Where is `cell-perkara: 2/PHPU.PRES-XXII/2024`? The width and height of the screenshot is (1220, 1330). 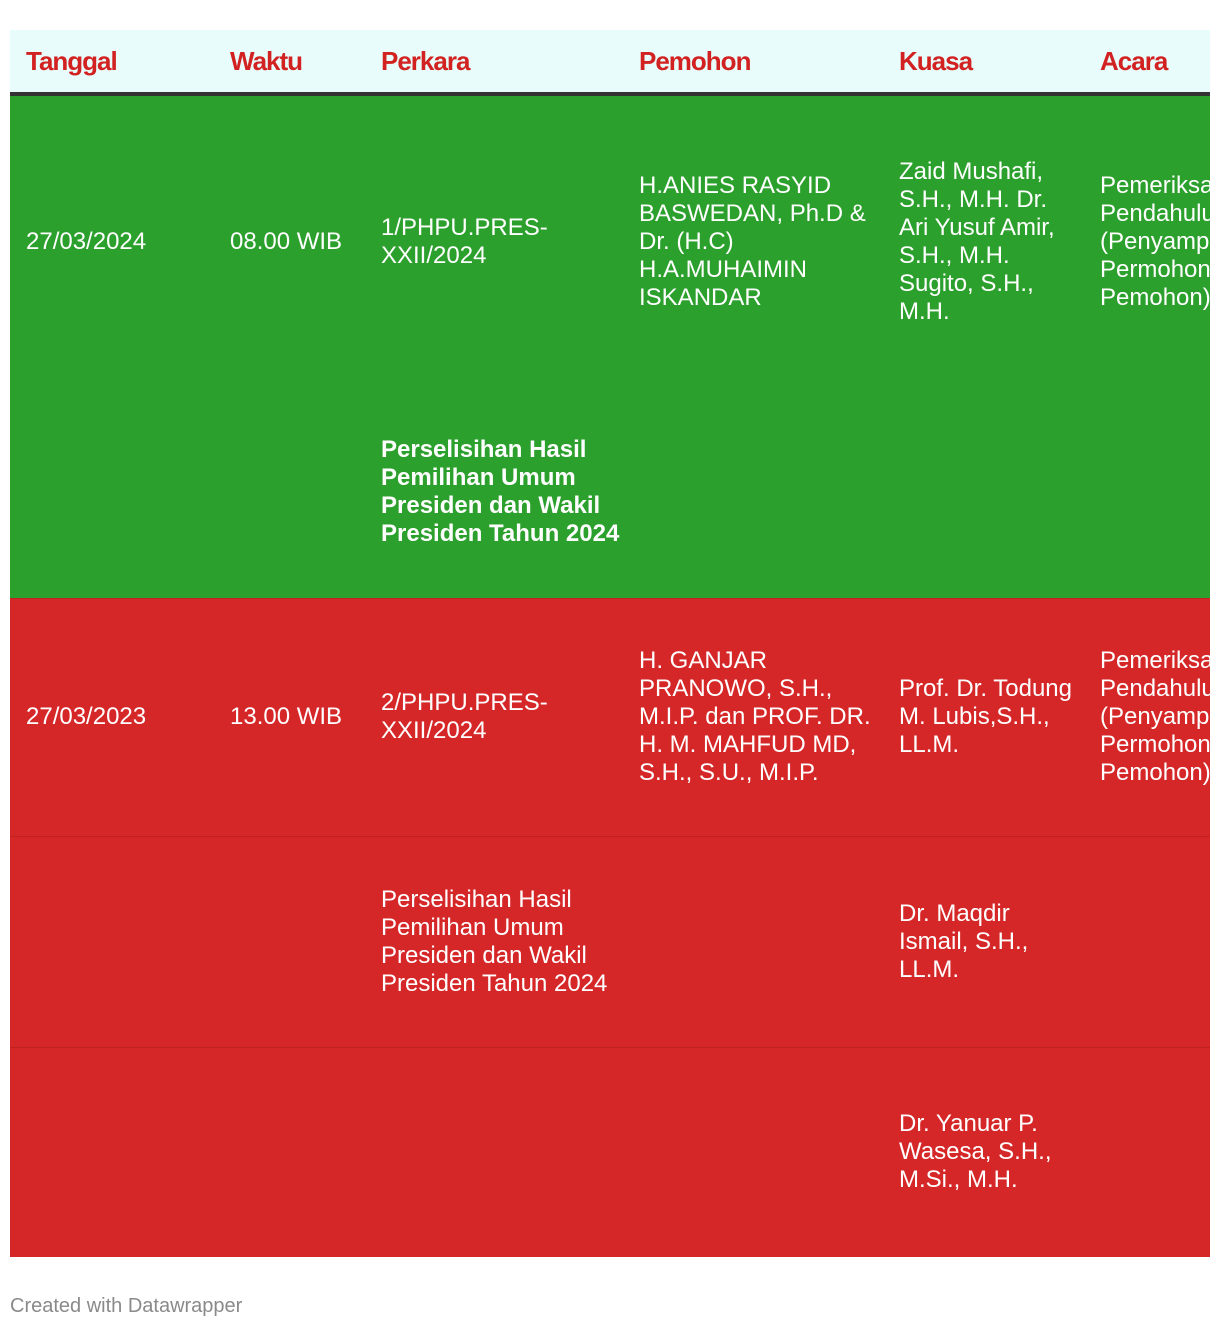
cell-perkara: 2/PHPU.PRES-XXII/2024 is located at coordinates (494, 716).